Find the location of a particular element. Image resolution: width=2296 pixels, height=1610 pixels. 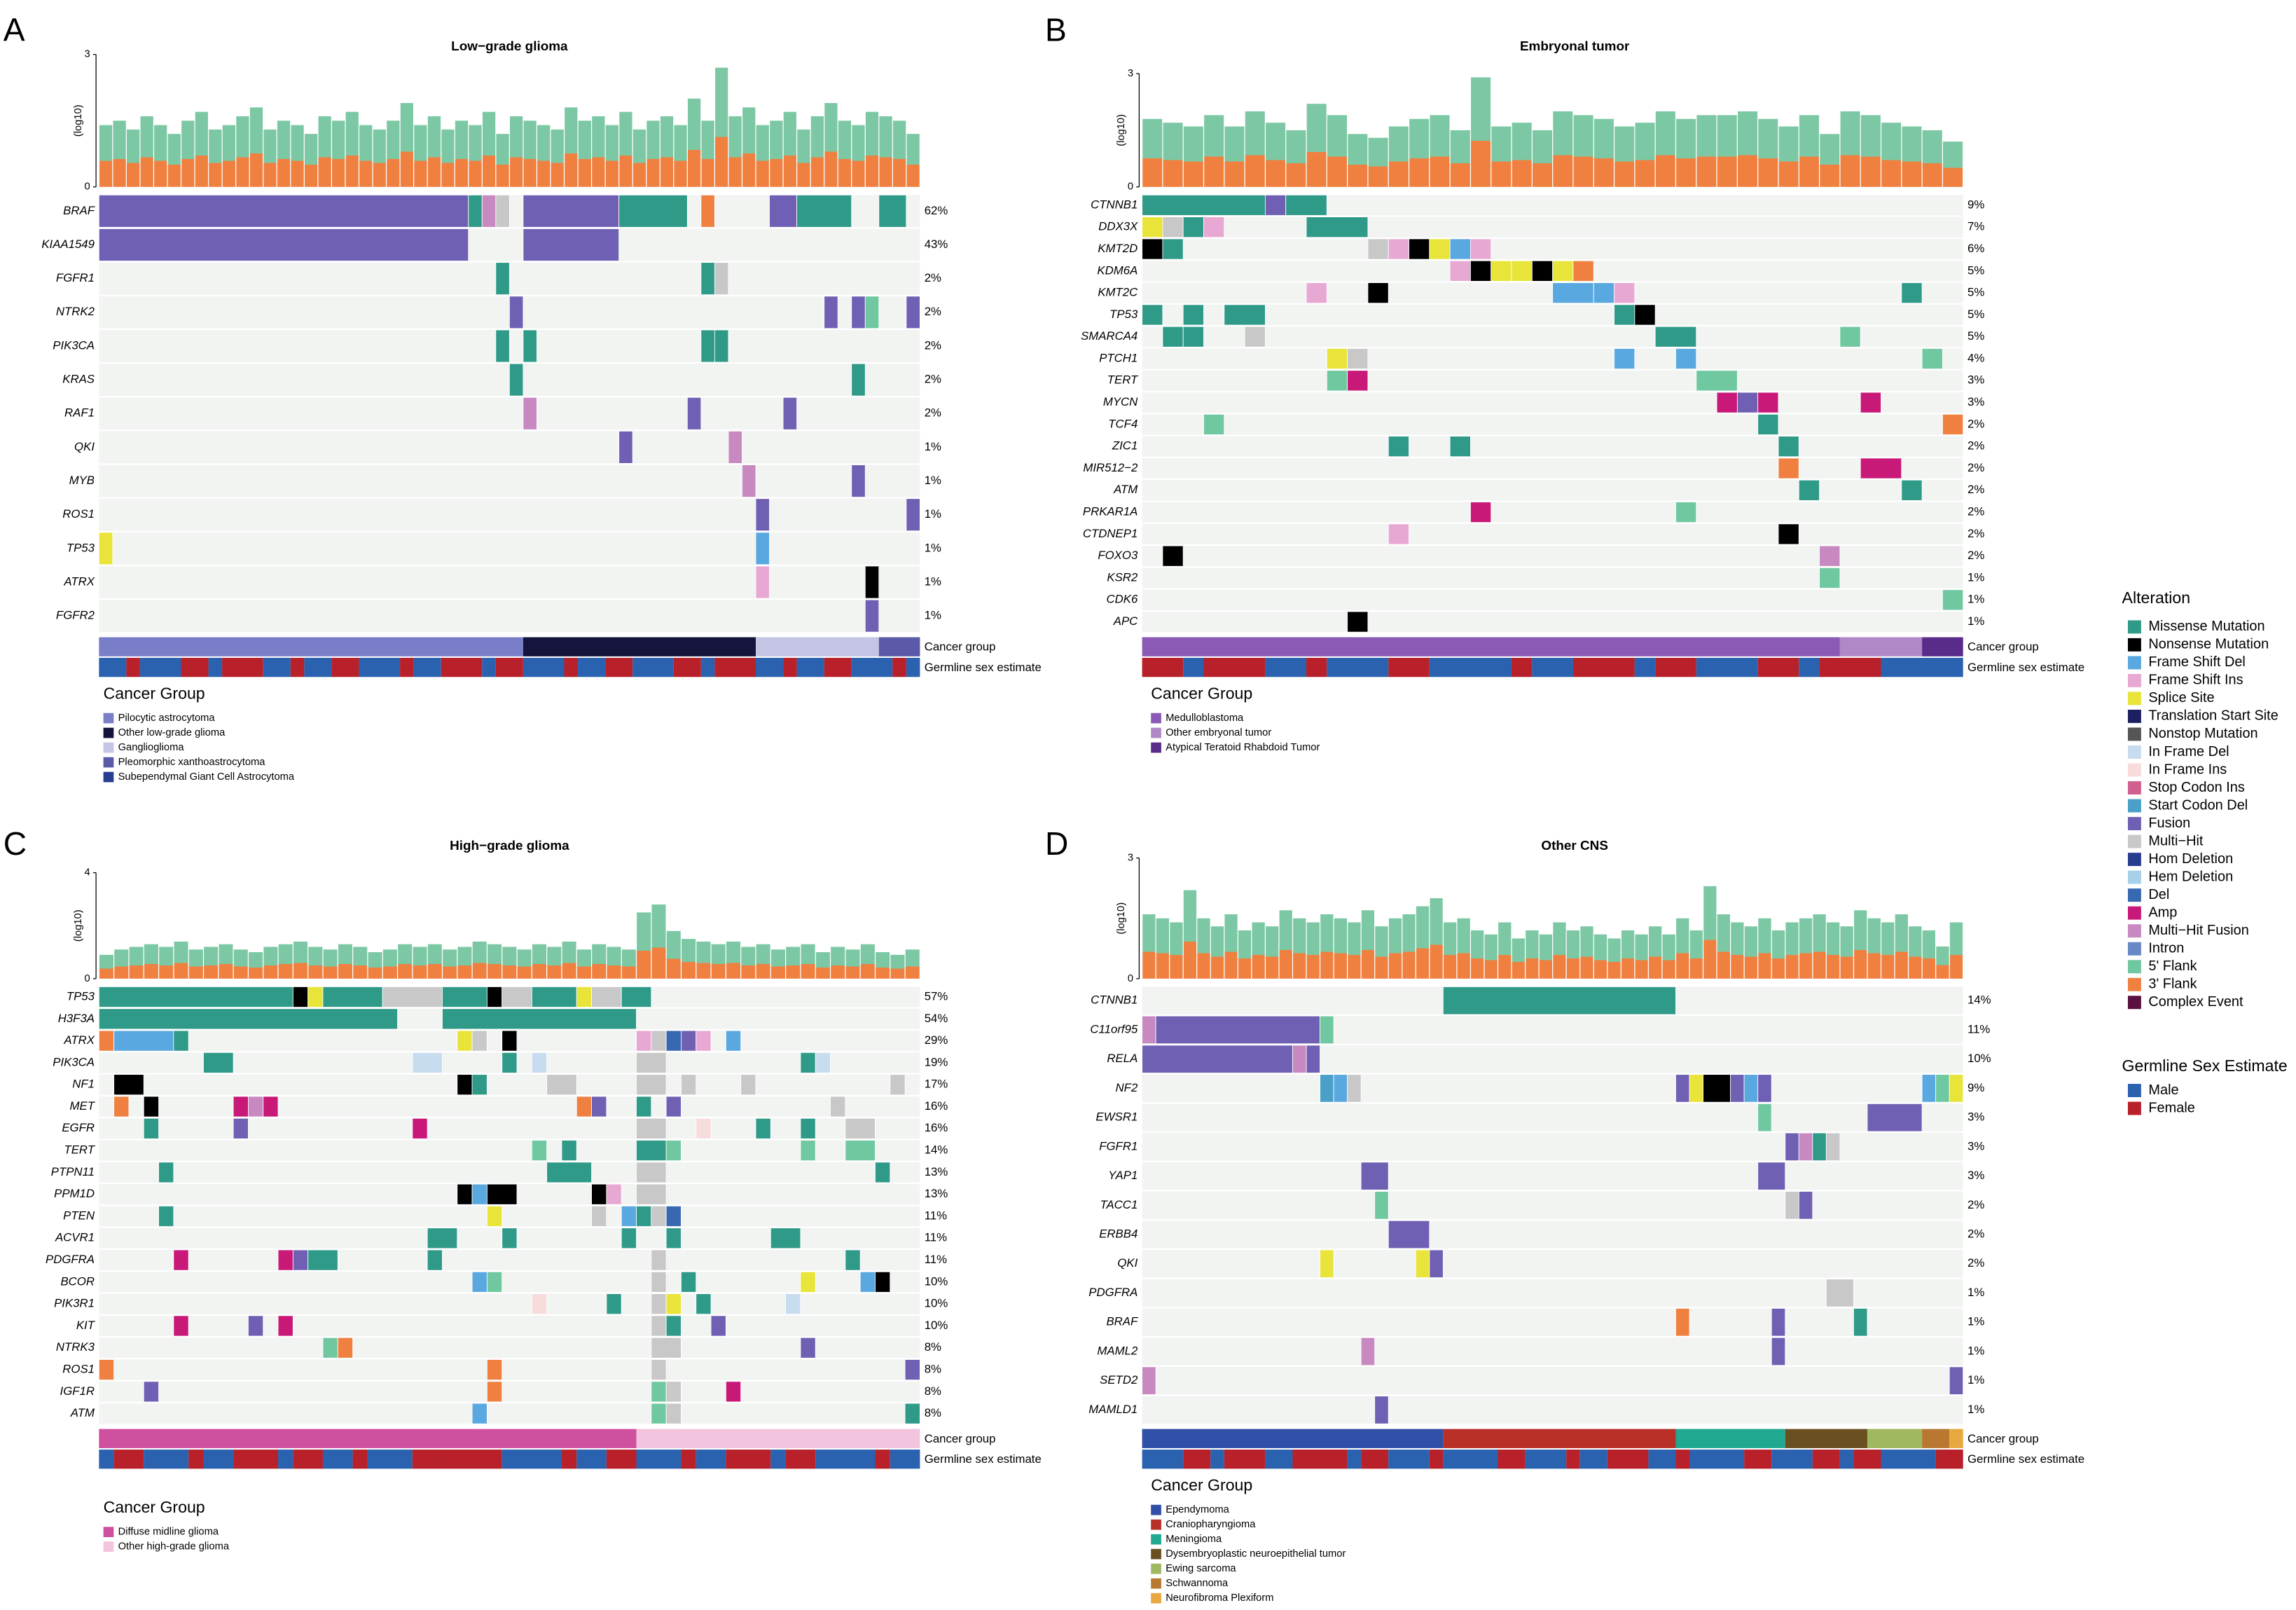

legend-label: Craniopharyngioma is located at coordinates (1211, 1524).